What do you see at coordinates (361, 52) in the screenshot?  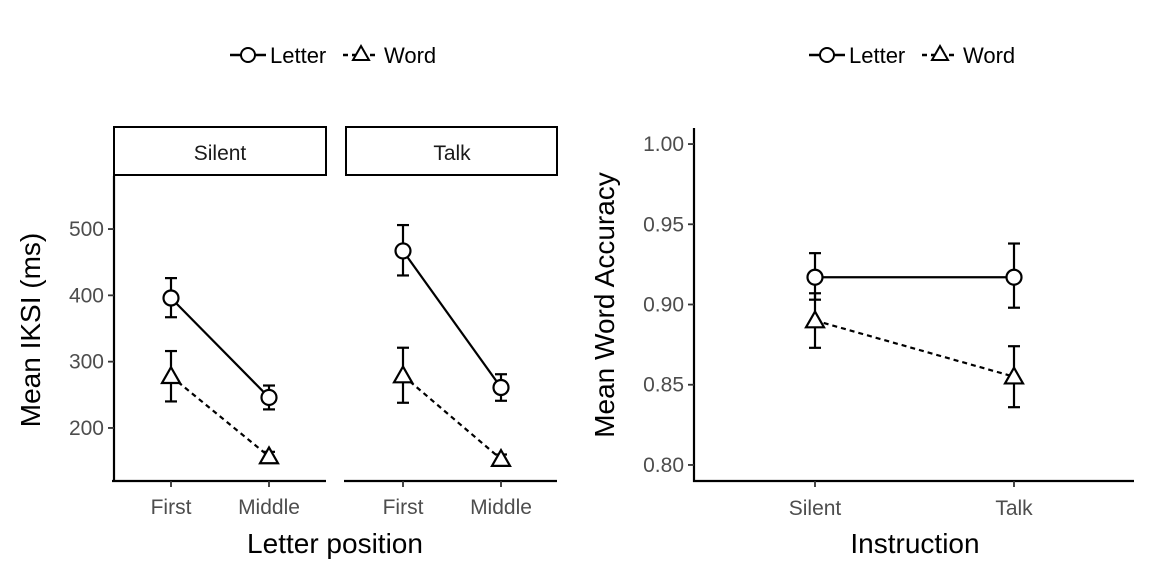 I see `left-legend-word-key` at bounding box center [361, 52].